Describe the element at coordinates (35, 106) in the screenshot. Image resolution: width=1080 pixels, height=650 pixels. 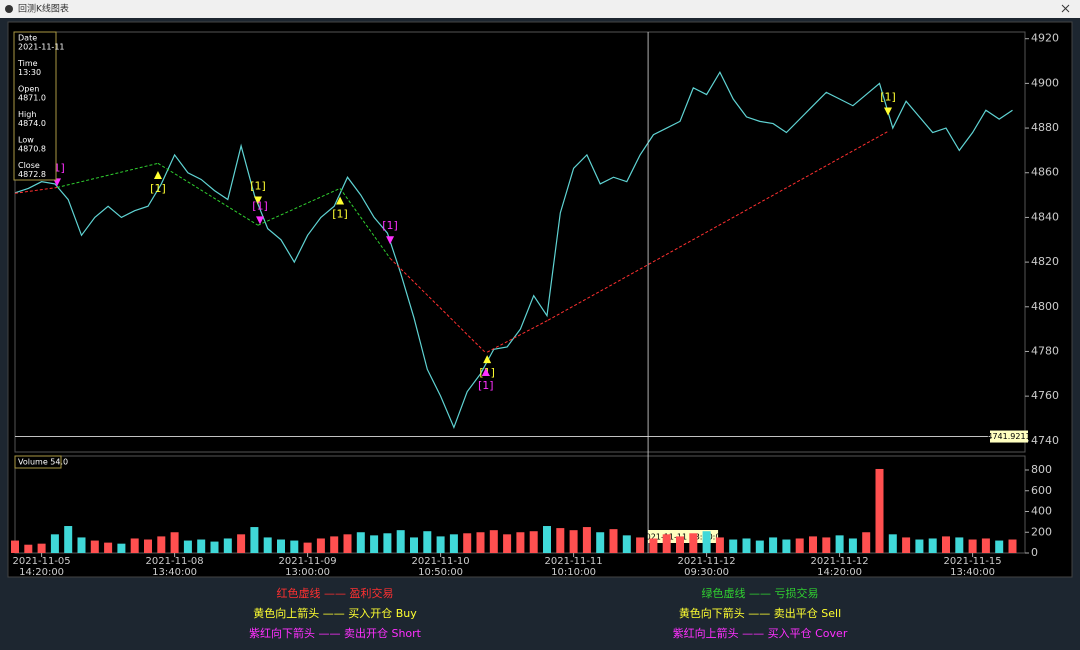
I see `info-box` at that location.